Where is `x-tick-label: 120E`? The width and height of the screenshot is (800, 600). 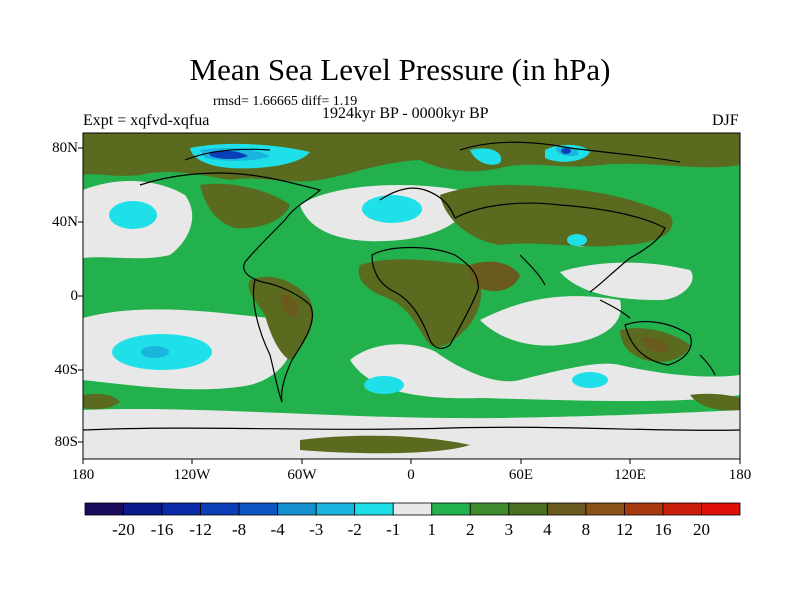 x-tick-label: 120E is located at coordinates (630, 475).